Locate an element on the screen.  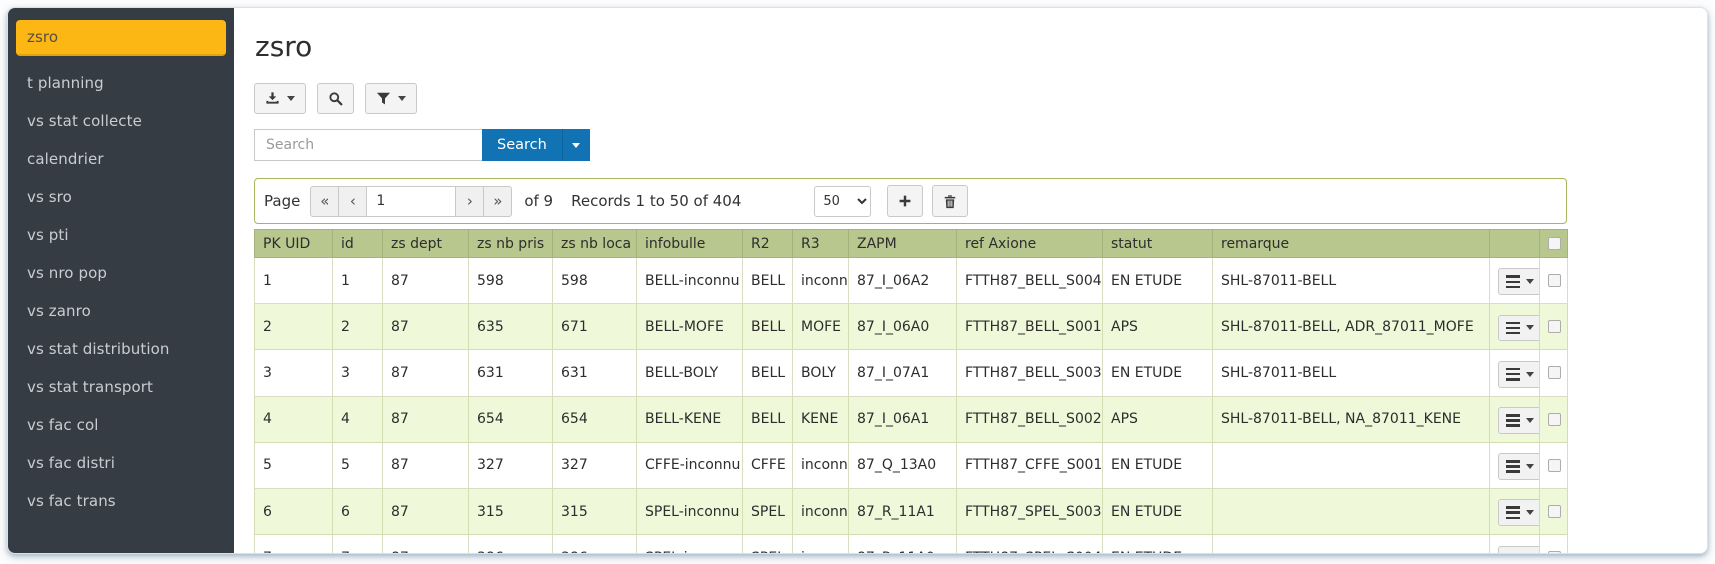
sidebar-item-vs-stat-collecte: vs stat collecte is located at coordinates (84, 121).